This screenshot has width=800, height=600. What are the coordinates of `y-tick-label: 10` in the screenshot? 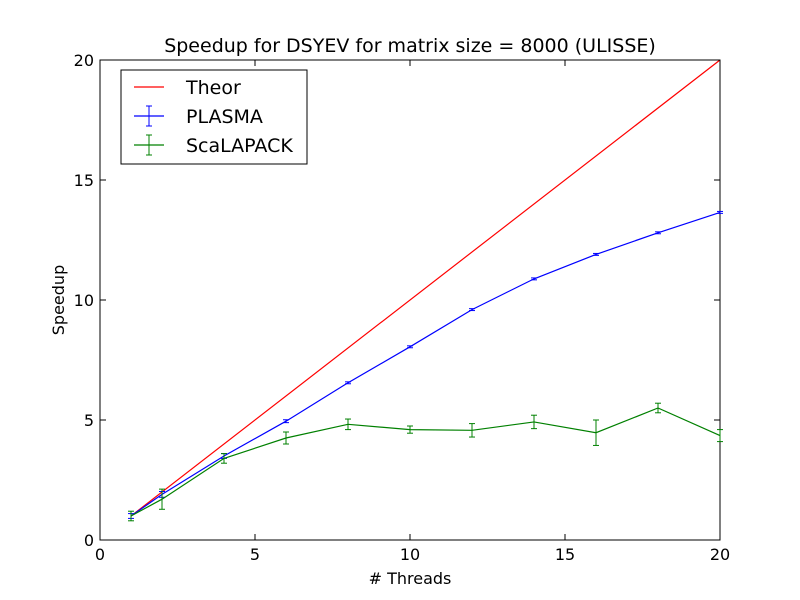 It's located at (84, 300).